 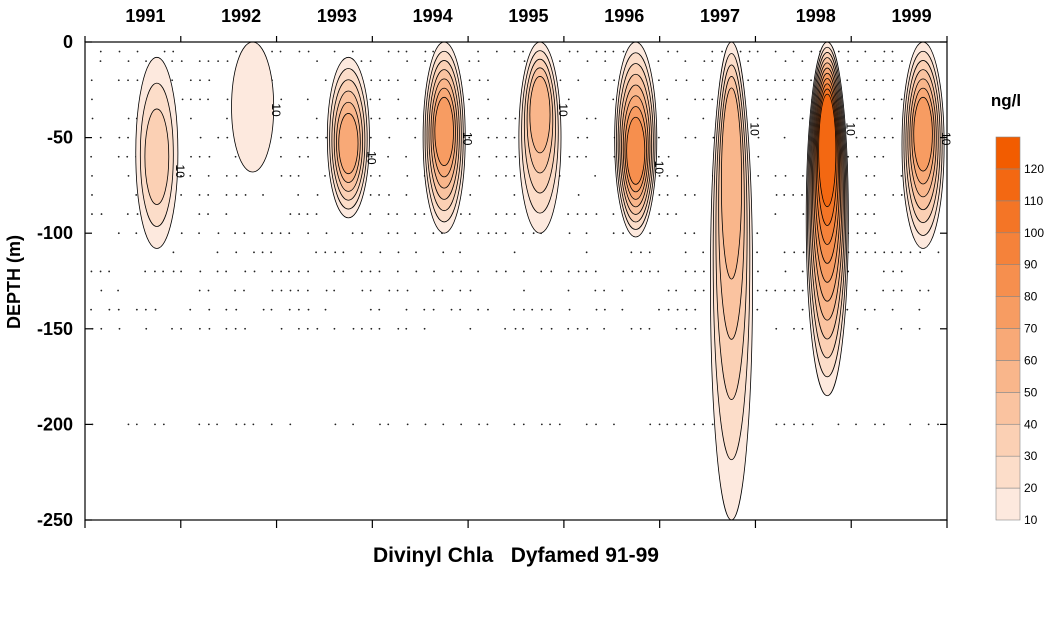 What do you see at coordinates (528, 16) in the screenshot?
I see `year-label: 1995` at bounding box center [528, 16].